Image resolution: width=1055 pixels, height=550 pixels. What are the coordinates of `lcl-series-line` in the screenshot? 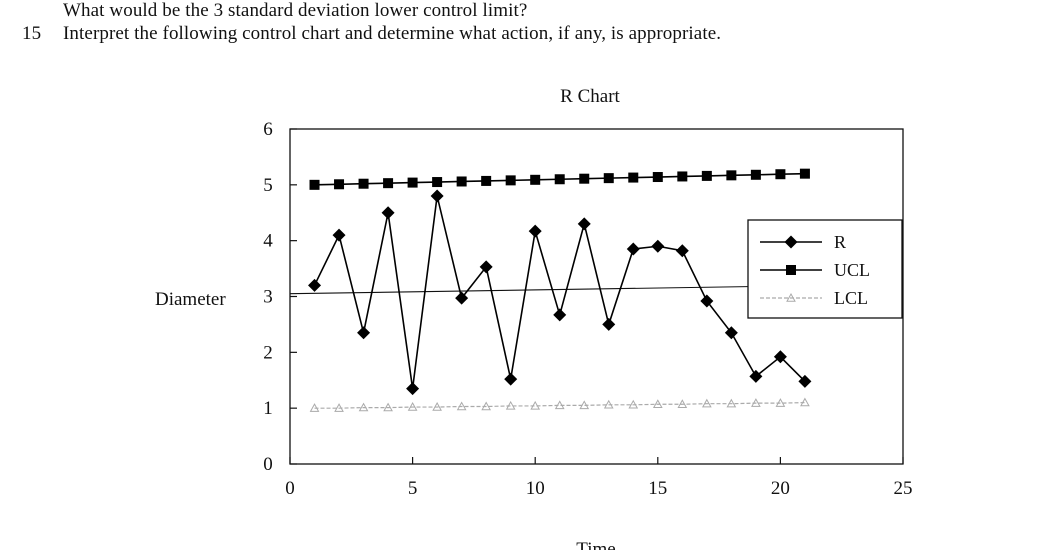 It's located at (559, 405).